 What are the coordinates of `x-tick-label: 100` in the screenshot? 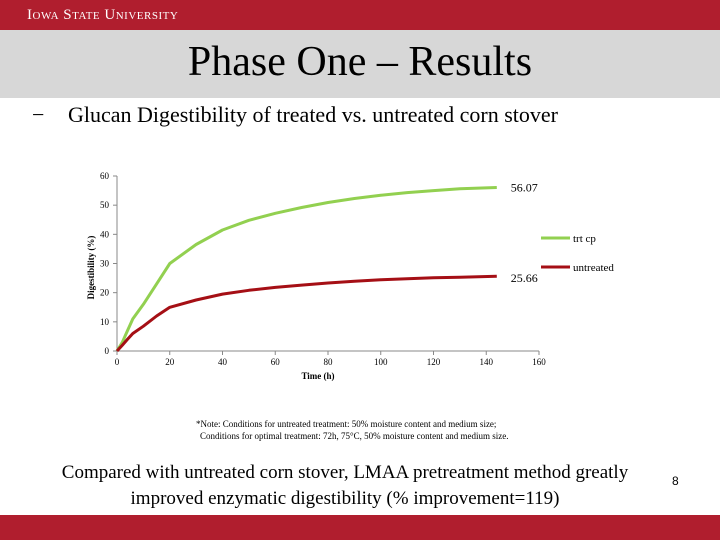 It's located at (381, 362).